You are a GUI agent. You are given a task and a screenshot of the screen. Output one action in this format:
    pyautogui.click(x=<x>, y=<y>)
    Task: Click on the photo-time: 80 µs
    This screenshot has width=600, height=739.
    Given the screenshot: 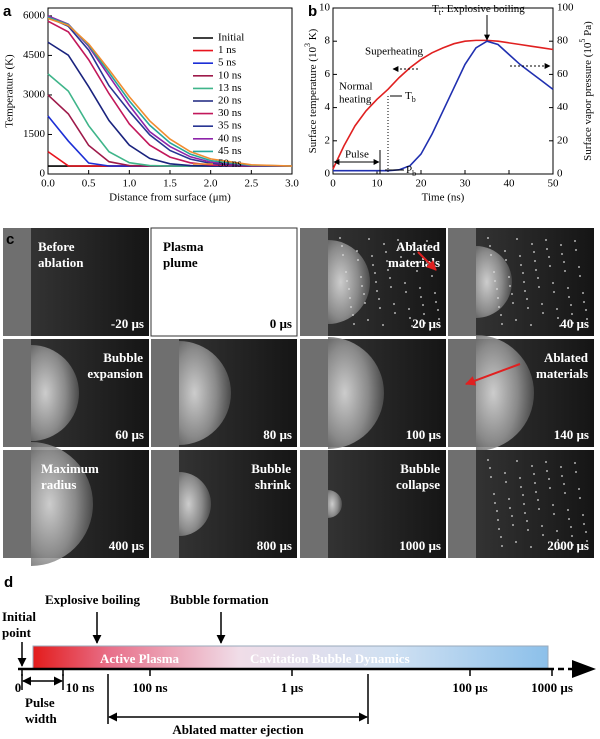 What is the action you would take?
    pyautogui.click(x=277, y=434)
    